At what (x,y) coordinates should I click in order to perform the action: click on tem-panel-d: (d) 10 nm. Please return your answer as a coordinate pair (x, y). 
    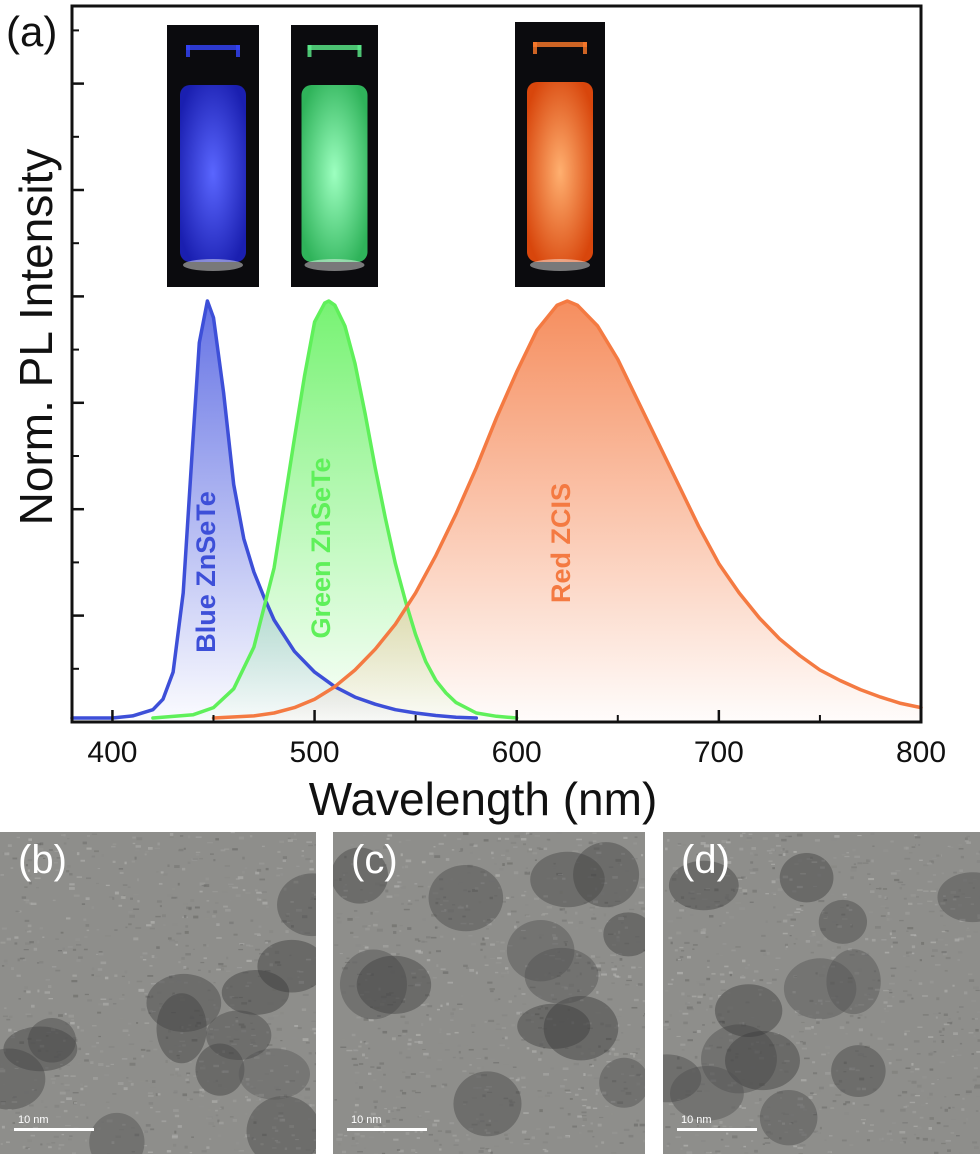
    Looking at the image, I should click on (821, 993).